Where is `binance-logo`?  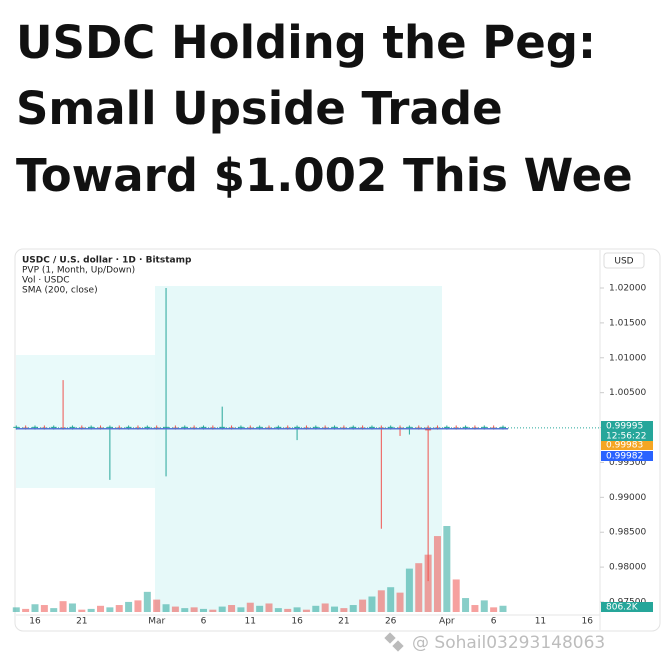
binance-logo is located at coordinates (394, 642).